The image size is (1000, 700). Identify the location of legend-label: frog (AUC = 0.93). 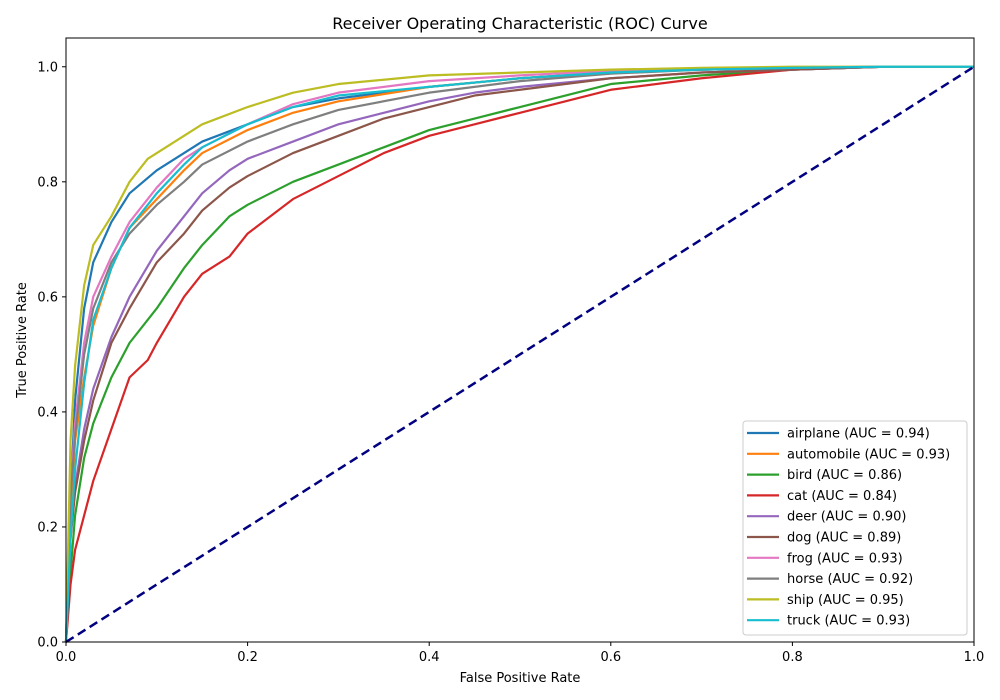
(845, 558).